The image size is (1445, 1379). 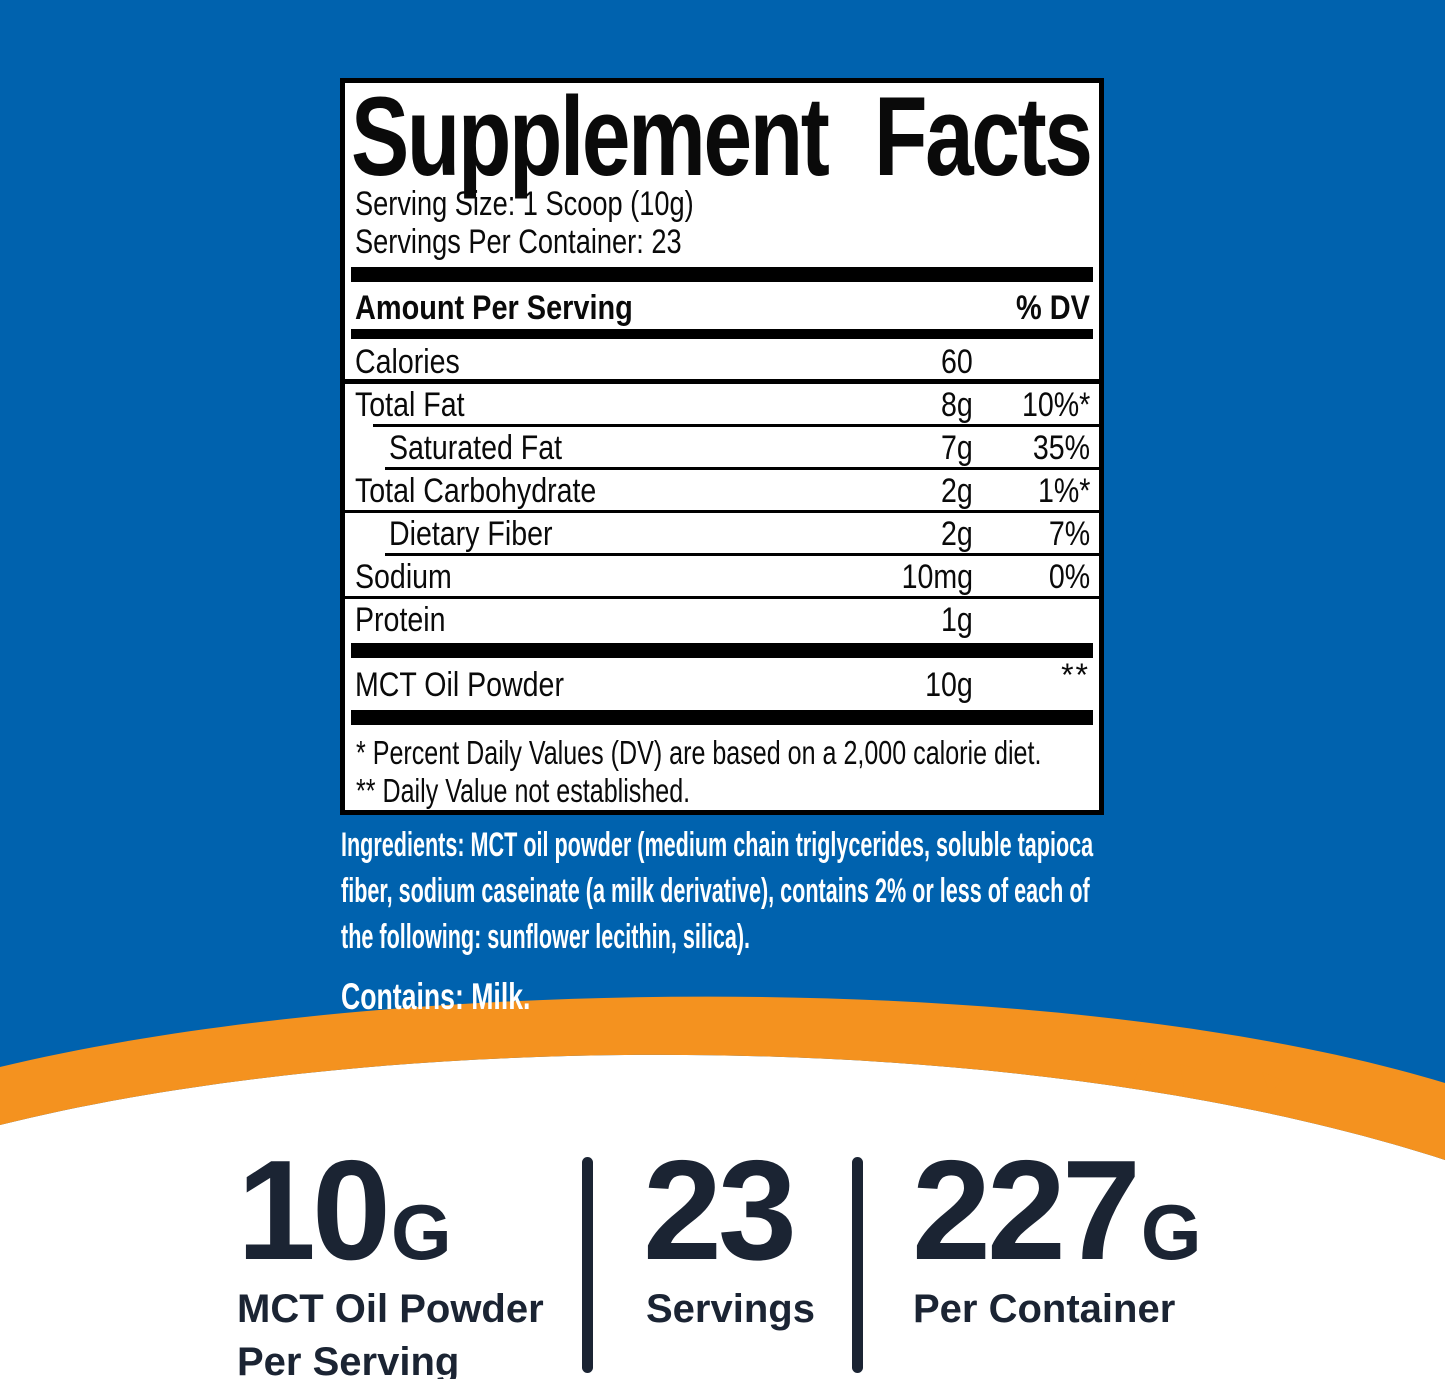 I want to click on serving-size-line: Serving Size: 1 Scoop (10g), so click(x=524, y=204).